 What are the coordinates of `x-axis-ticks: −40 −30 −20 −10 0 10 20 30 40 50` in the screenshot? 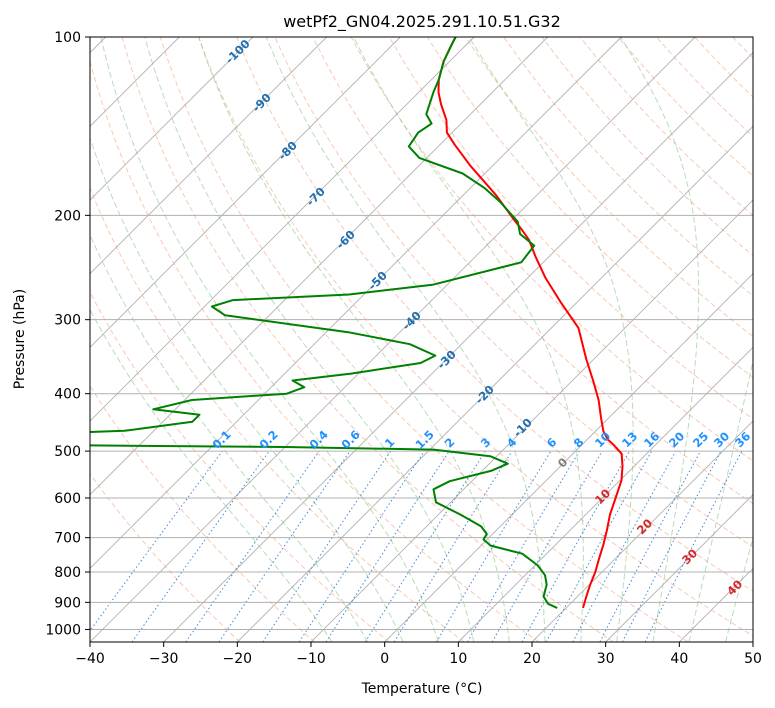 It's located at (418, 654).